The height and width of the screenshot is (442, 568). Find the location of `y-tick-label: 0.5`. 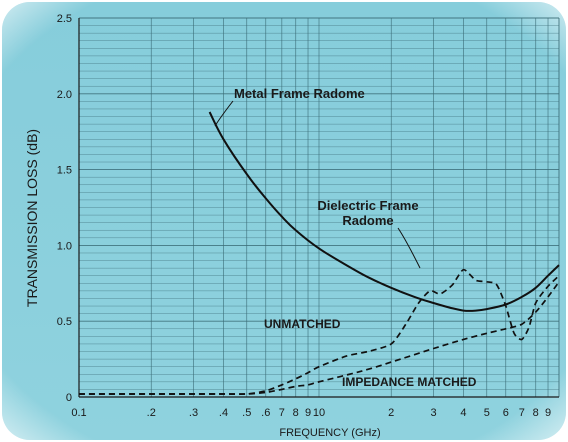

y-tick-label: 0.5 is located at coordinates (64, 322).